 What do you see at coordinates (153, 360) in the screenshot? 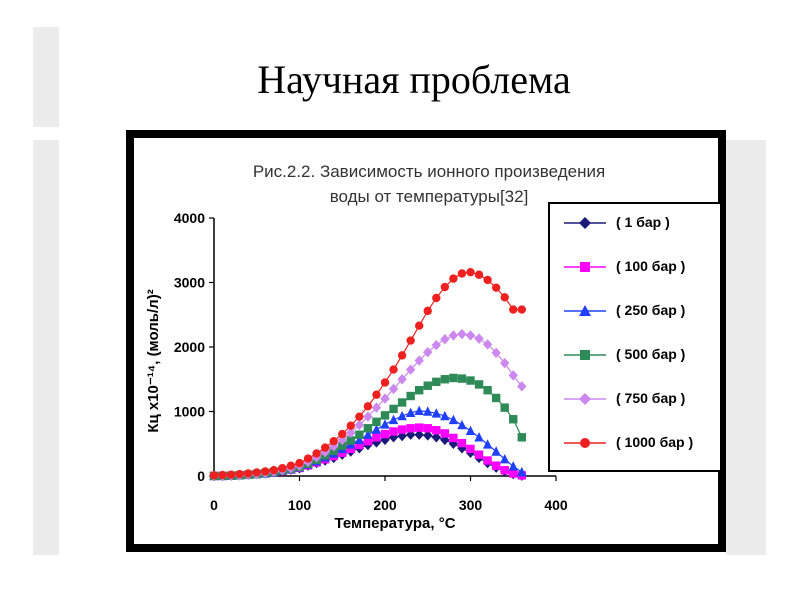
I see `y-axis-label: Кц х10⁻¹⁴, (моль/л)²` at bounding box center [153, 360].